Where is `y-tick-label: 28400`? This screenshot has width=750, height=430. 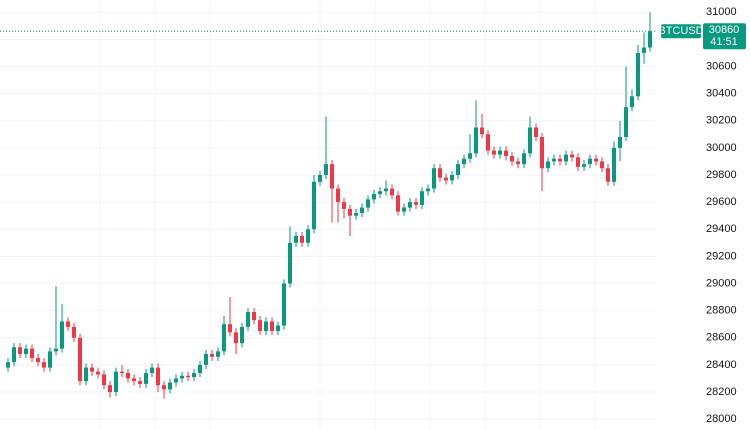
y-tick-label: 28400 is located at coordinates (721, 365).